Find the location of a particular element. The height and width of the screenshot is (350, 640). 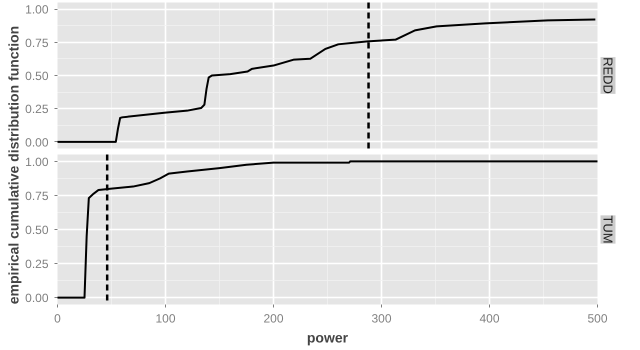

x-tick-label: 200 is located at coordinates (273, 319).